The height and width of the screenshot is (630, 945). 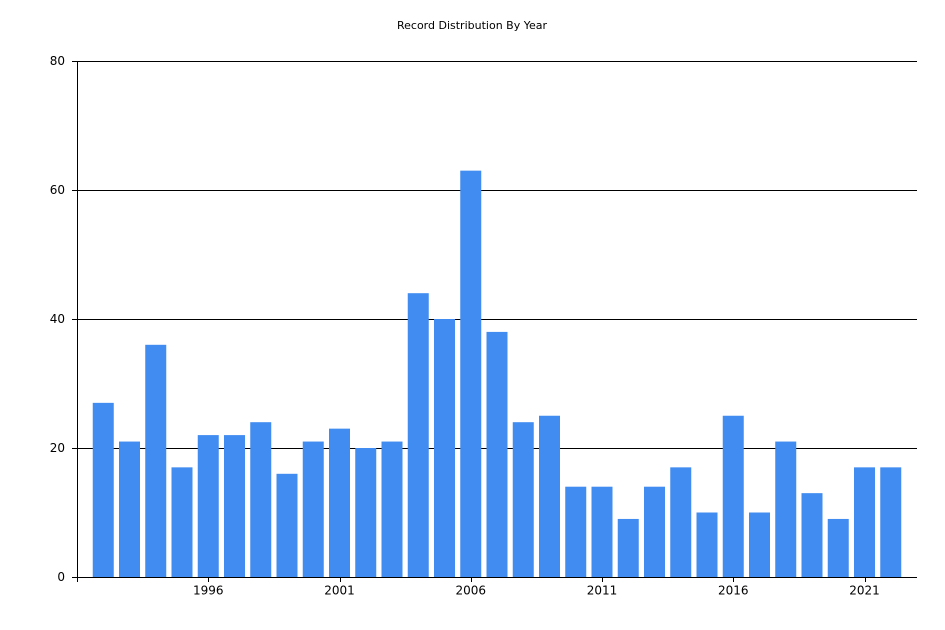 I want to click on x-tick-label: 2011, so click(x=602, y=591).